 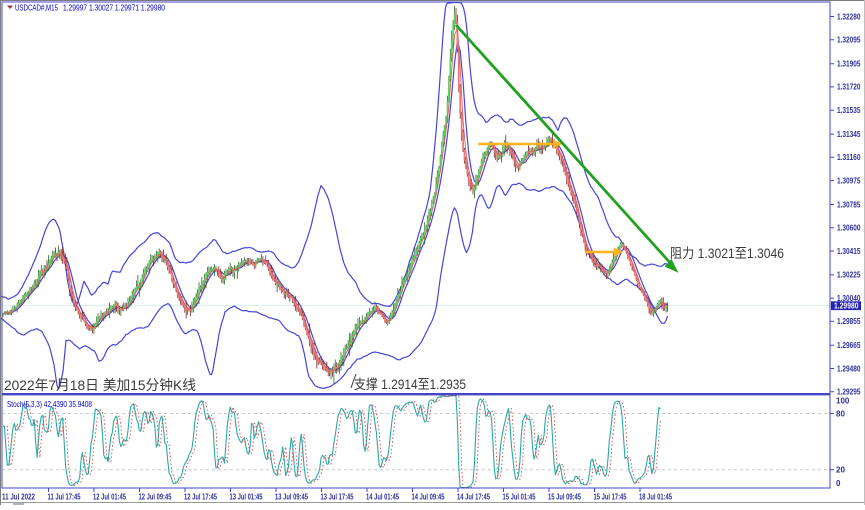 What do you see at coordinates (727, 253) in the screenshot?
I see `svg-text: 阻力 1.3021至1.3046` at bounding box center [727, 253].